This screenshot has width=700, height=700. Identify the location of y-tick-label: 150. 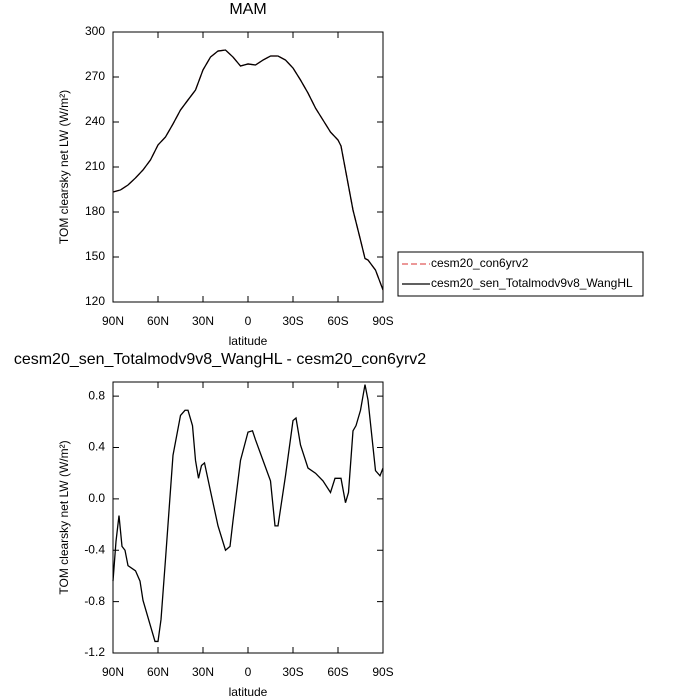
(95, 256).